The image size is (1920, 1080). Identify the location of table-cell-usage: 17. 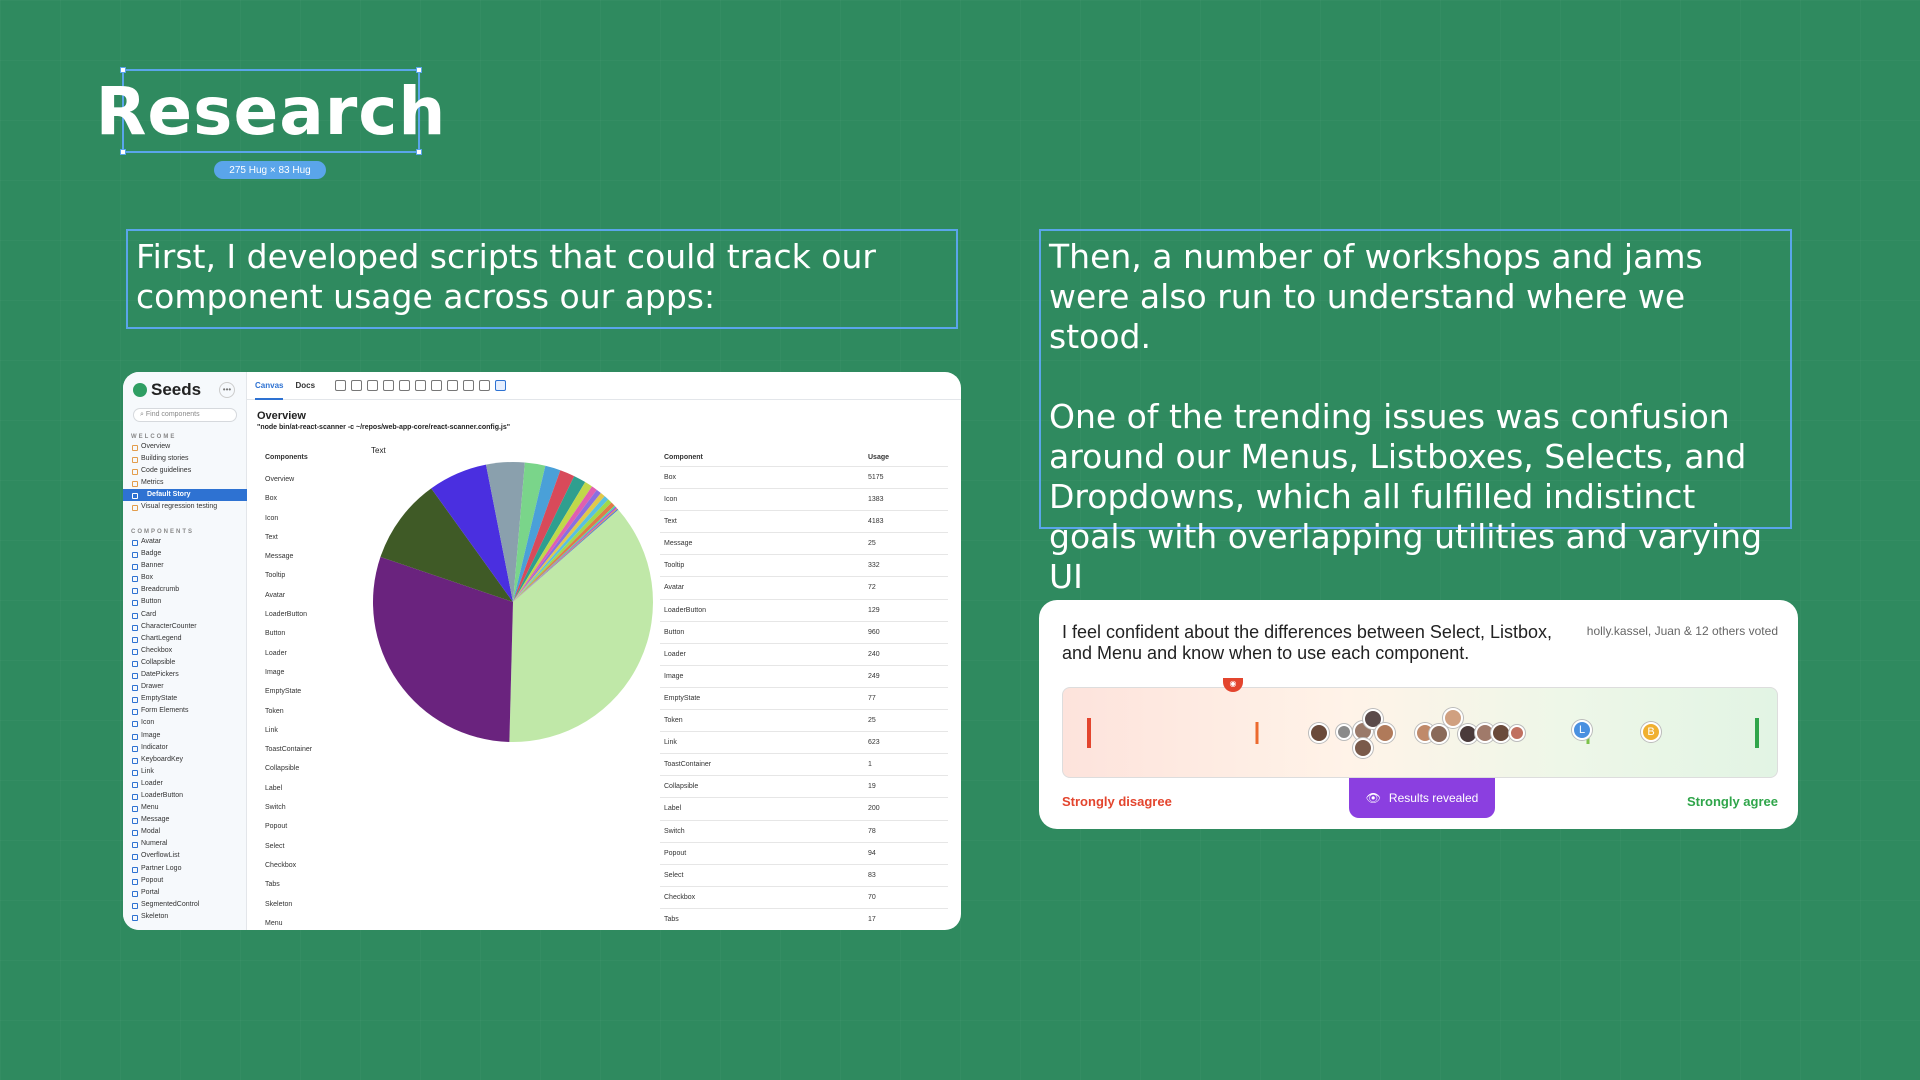
(872, 919).